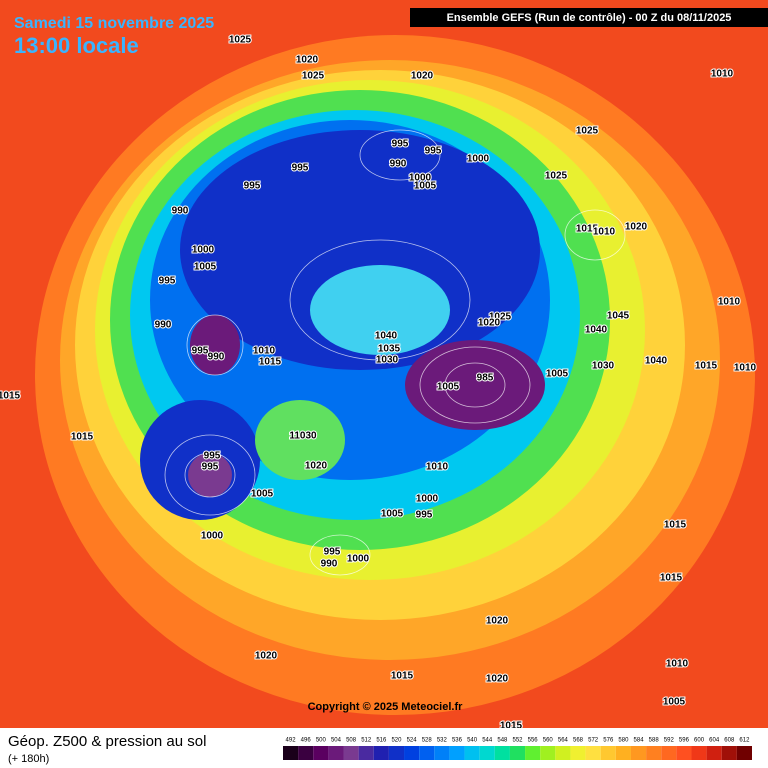  What do you see at coordinates (744, 741) in the screenshot?
I see `legend-label: 612` at bounding box center [744, 741].